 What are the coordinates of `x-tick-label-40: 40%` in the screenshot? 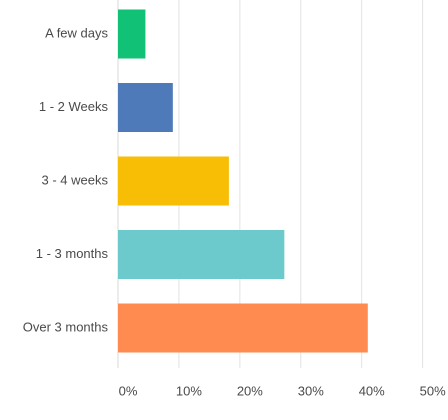 It's located at (372, 390).